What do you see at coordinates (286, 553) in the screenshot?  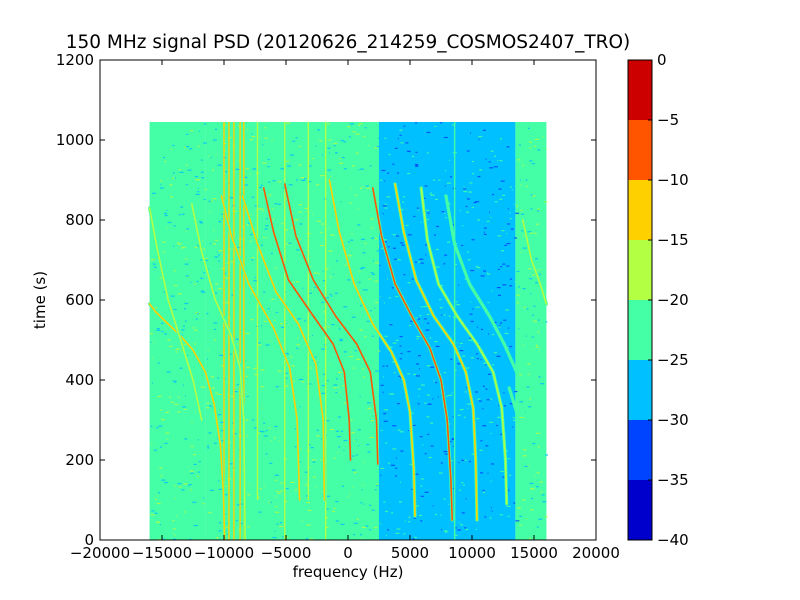 I see `x-tick-label: −5000` at bounding box center [286, 553].